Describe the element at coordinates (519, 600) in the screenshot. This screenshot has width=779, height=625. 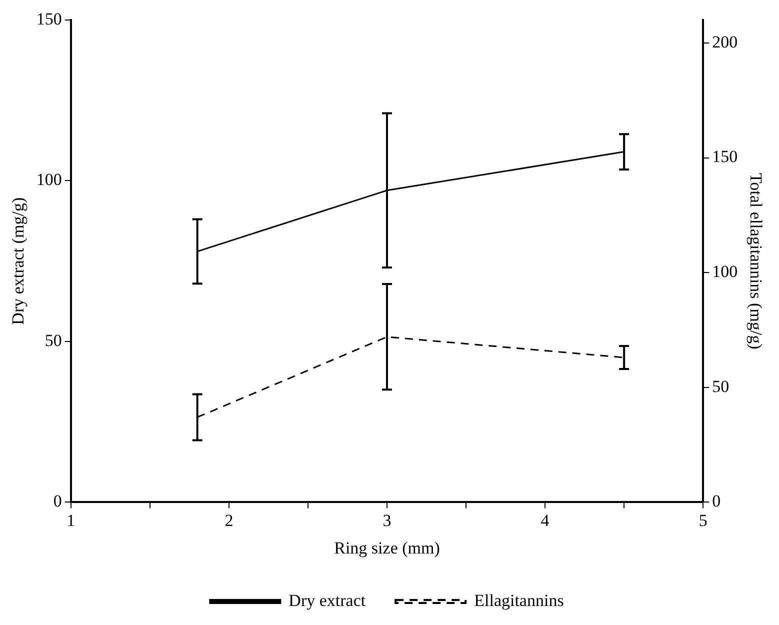
I see `legend-label: Ellagitannins` at that location.